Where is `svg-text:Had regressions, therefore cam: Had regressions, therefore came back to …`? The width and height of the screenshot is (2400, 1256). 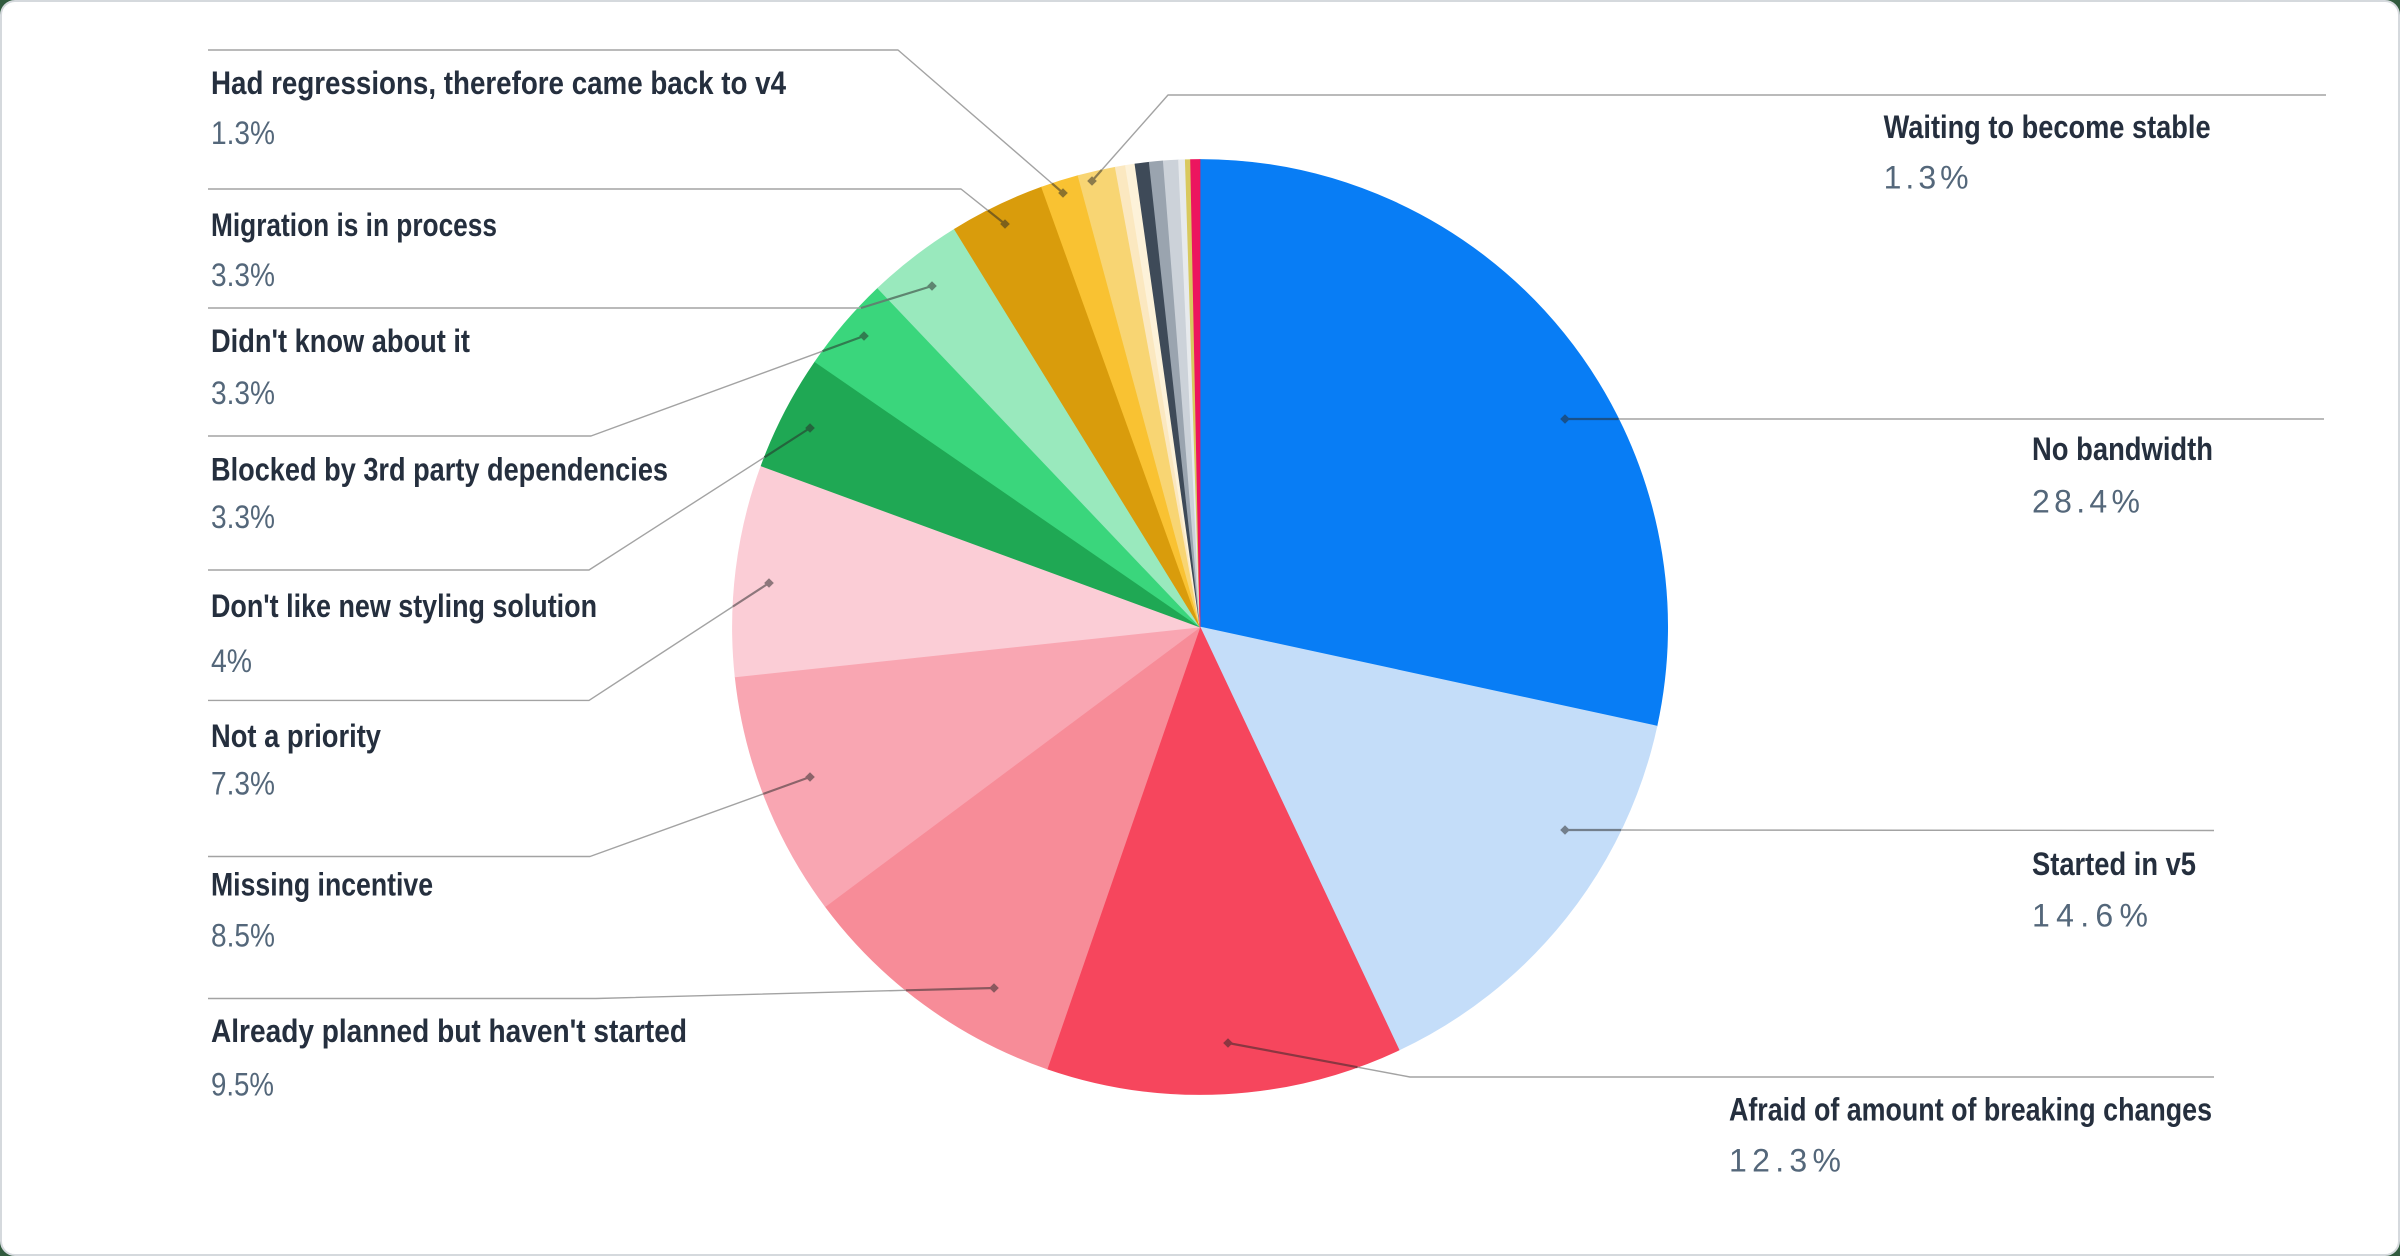
svg-text:Had regressions, therefore cam: Had regressions, therefore came back to … is located at coordinates (498, 83).